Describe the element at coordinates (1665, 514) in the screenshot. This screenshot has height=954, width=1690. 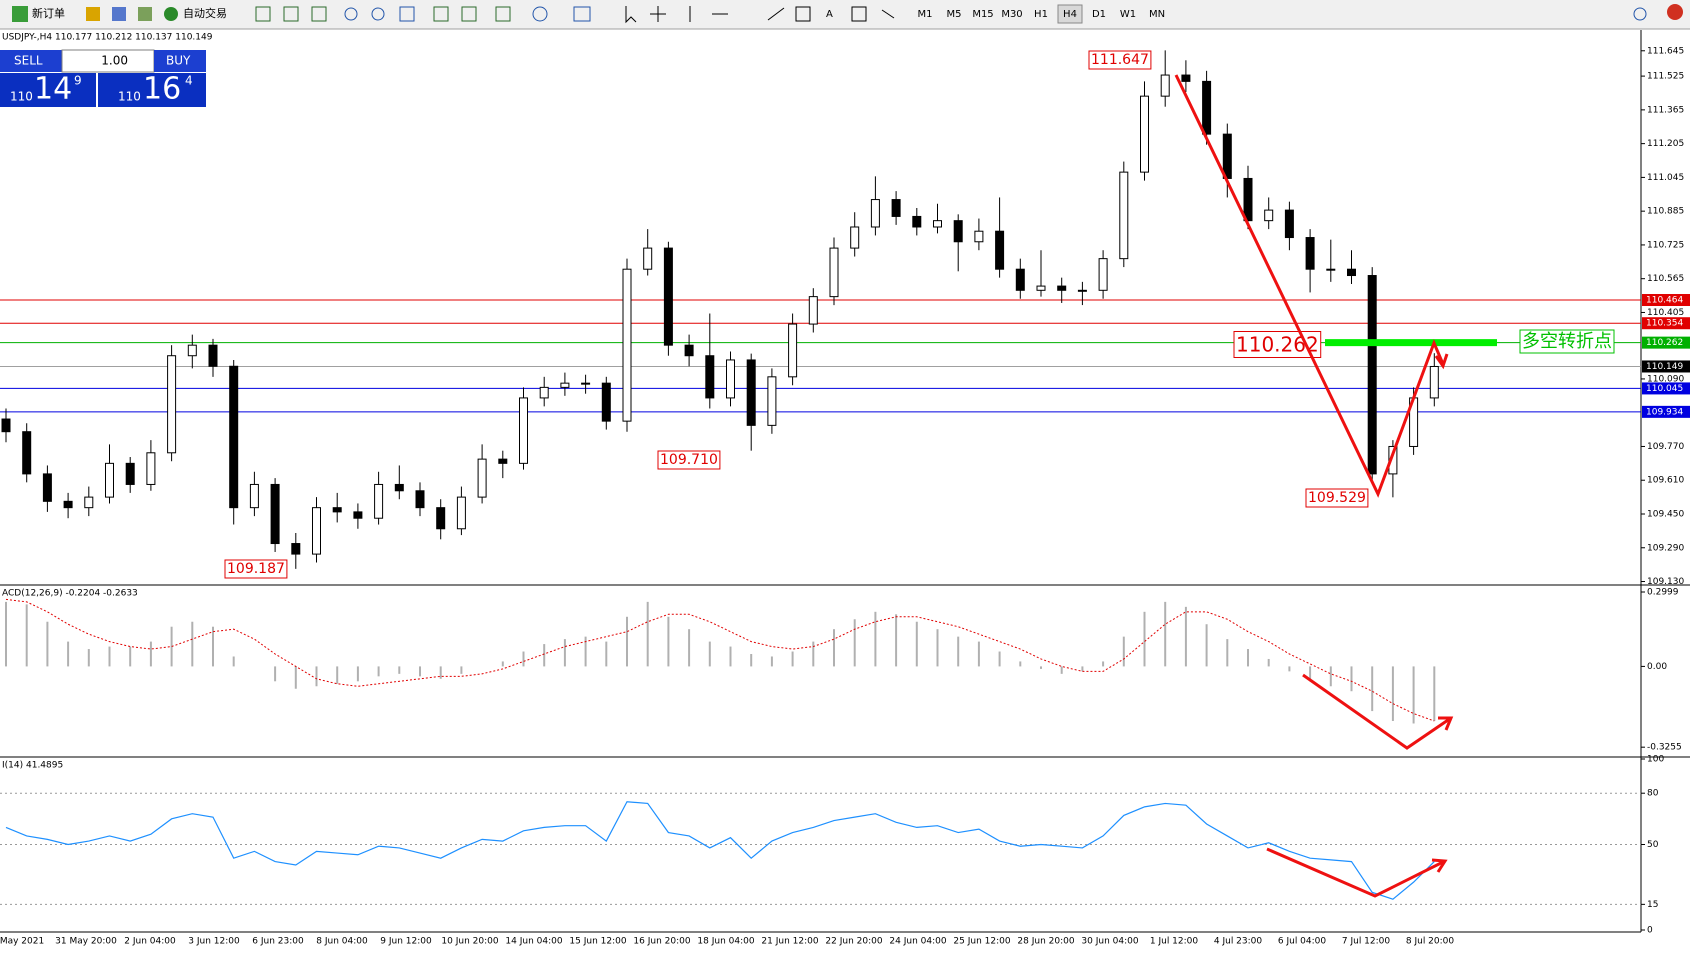
I see `y-tick-label: 109.450` at that location.